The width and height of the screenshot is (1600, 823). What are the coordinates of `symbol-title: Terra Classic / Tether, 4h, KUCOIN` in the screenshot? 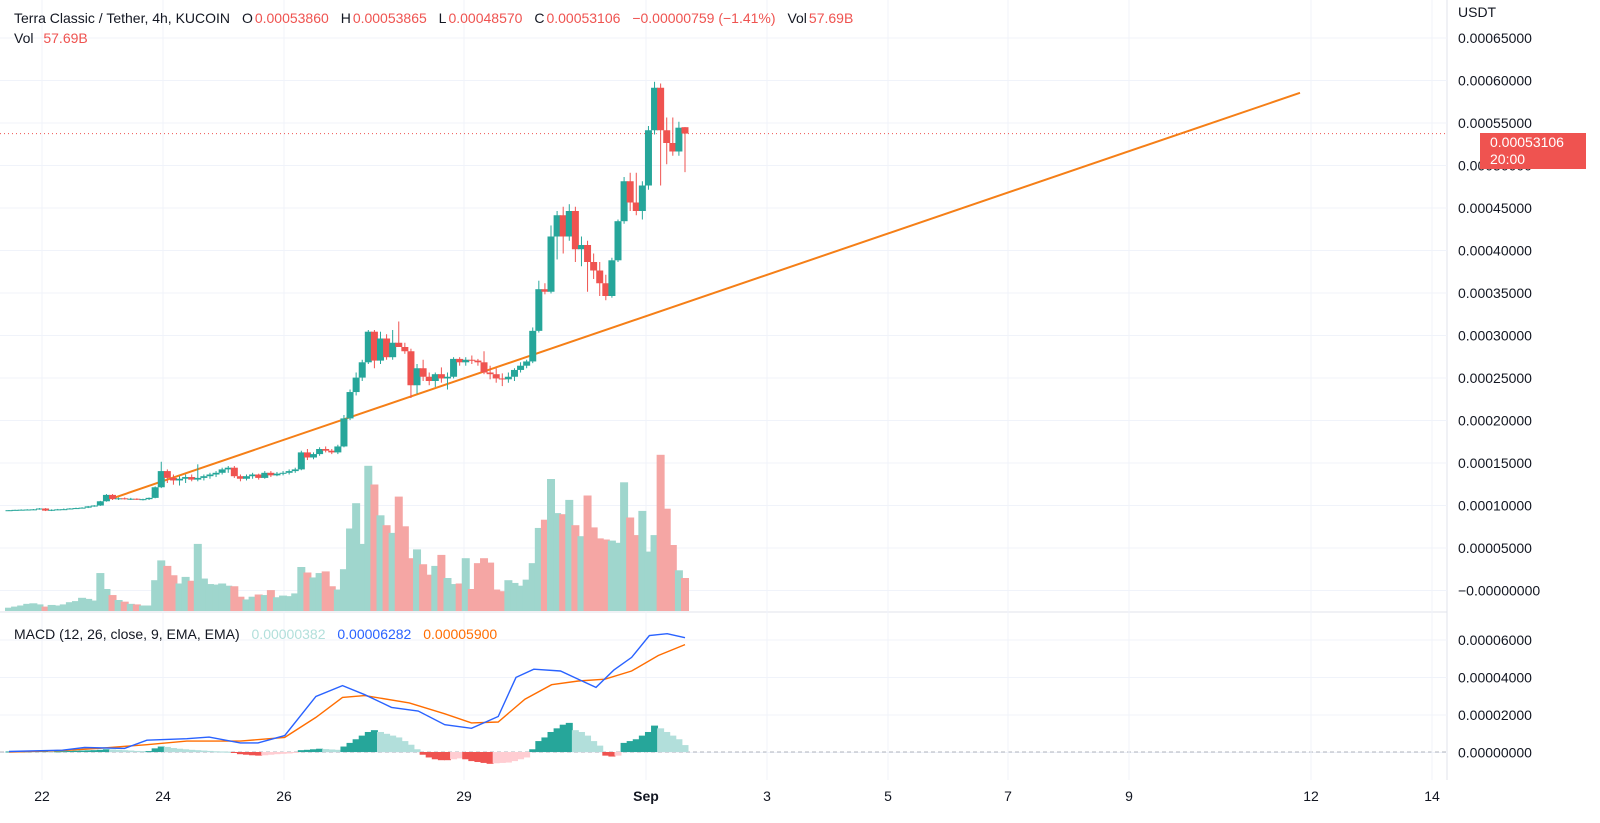 It's located at (122, 18).